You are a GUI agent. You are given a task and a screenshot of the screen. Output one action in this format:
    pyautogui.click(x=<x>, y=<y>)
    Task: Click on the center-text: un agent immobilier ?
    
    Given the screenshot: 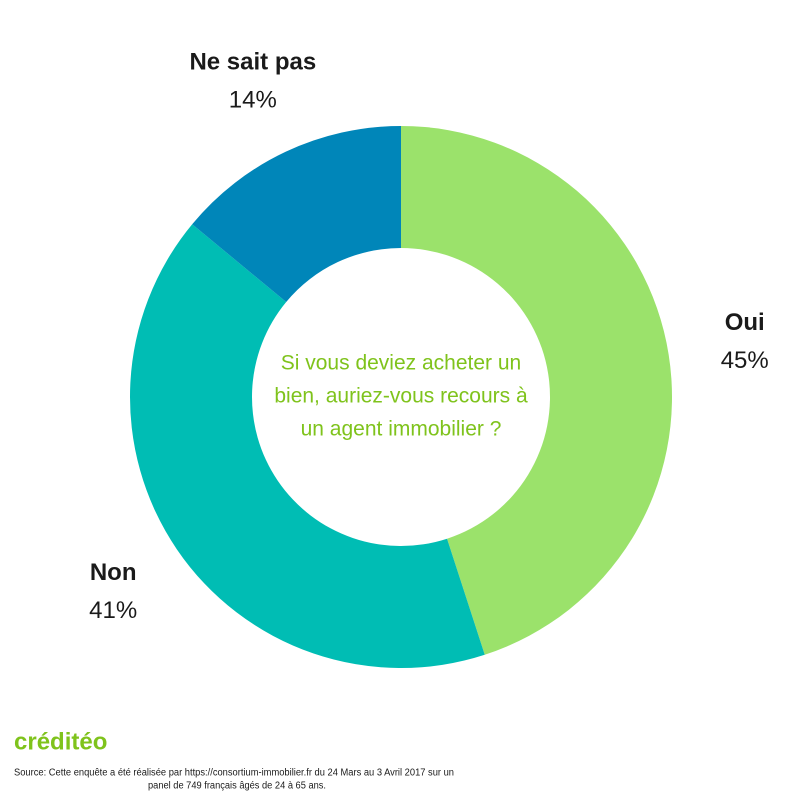 What is the action you would take?
    pyautogui.click(x=401, y=429)
    